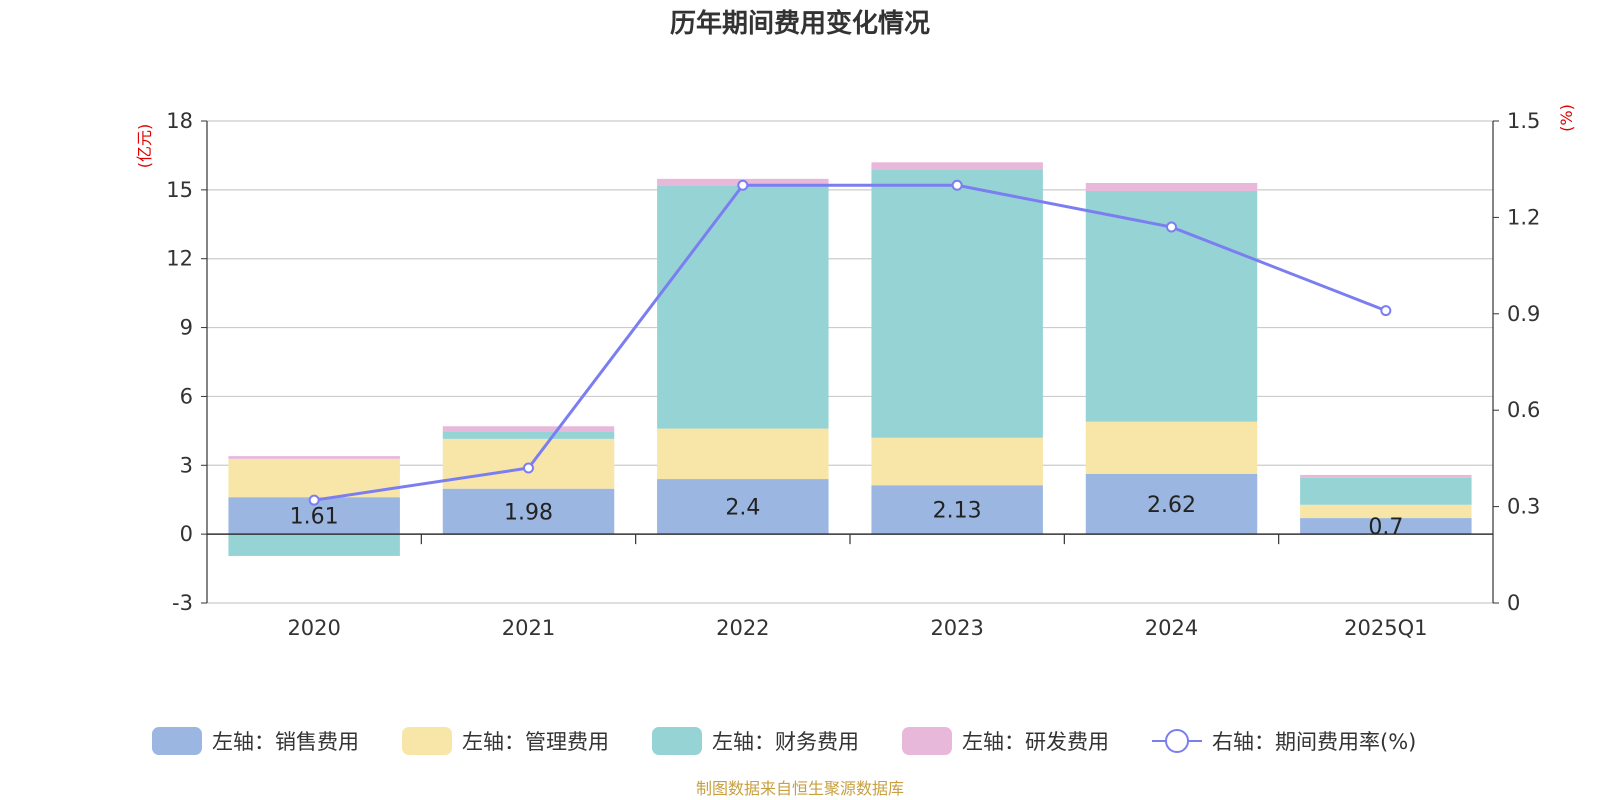  What do you see at coordinates (1314, 742) in the screenshot?
I see `legend-label-5: 右轴：期间费用率(%)` at bounding box center [1314, 742].